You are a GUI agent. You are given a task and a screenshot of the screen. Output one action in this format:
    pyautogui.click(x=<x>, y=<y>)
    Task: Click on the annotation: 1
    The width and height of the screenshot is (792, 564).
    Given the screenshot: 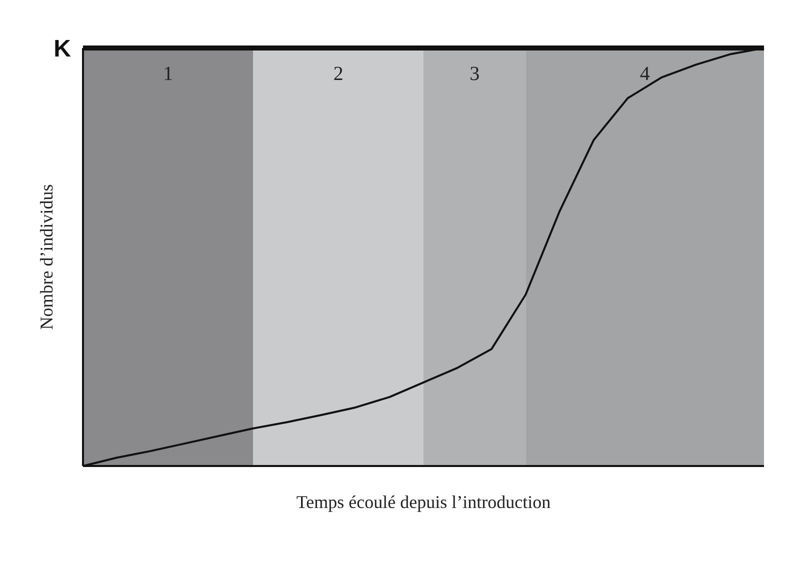 What is the action you would take?
    pyautogui.click(x=168, y=74)
    